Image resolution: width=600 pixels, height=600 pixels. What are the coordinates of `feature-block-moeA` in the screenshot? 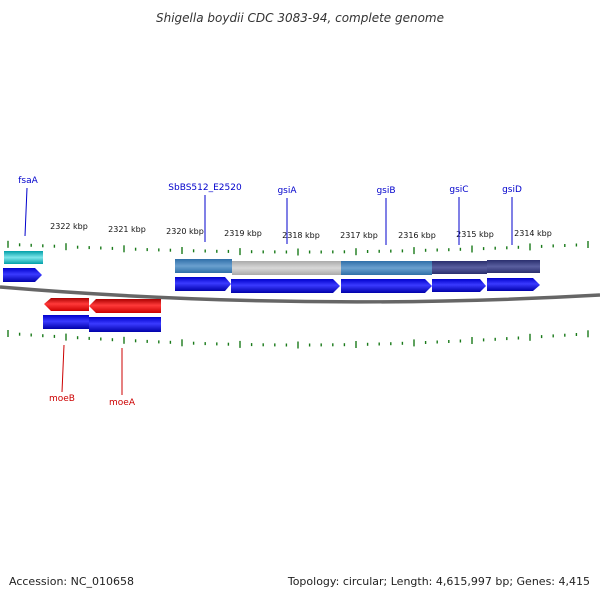 It's located at (125, 324).